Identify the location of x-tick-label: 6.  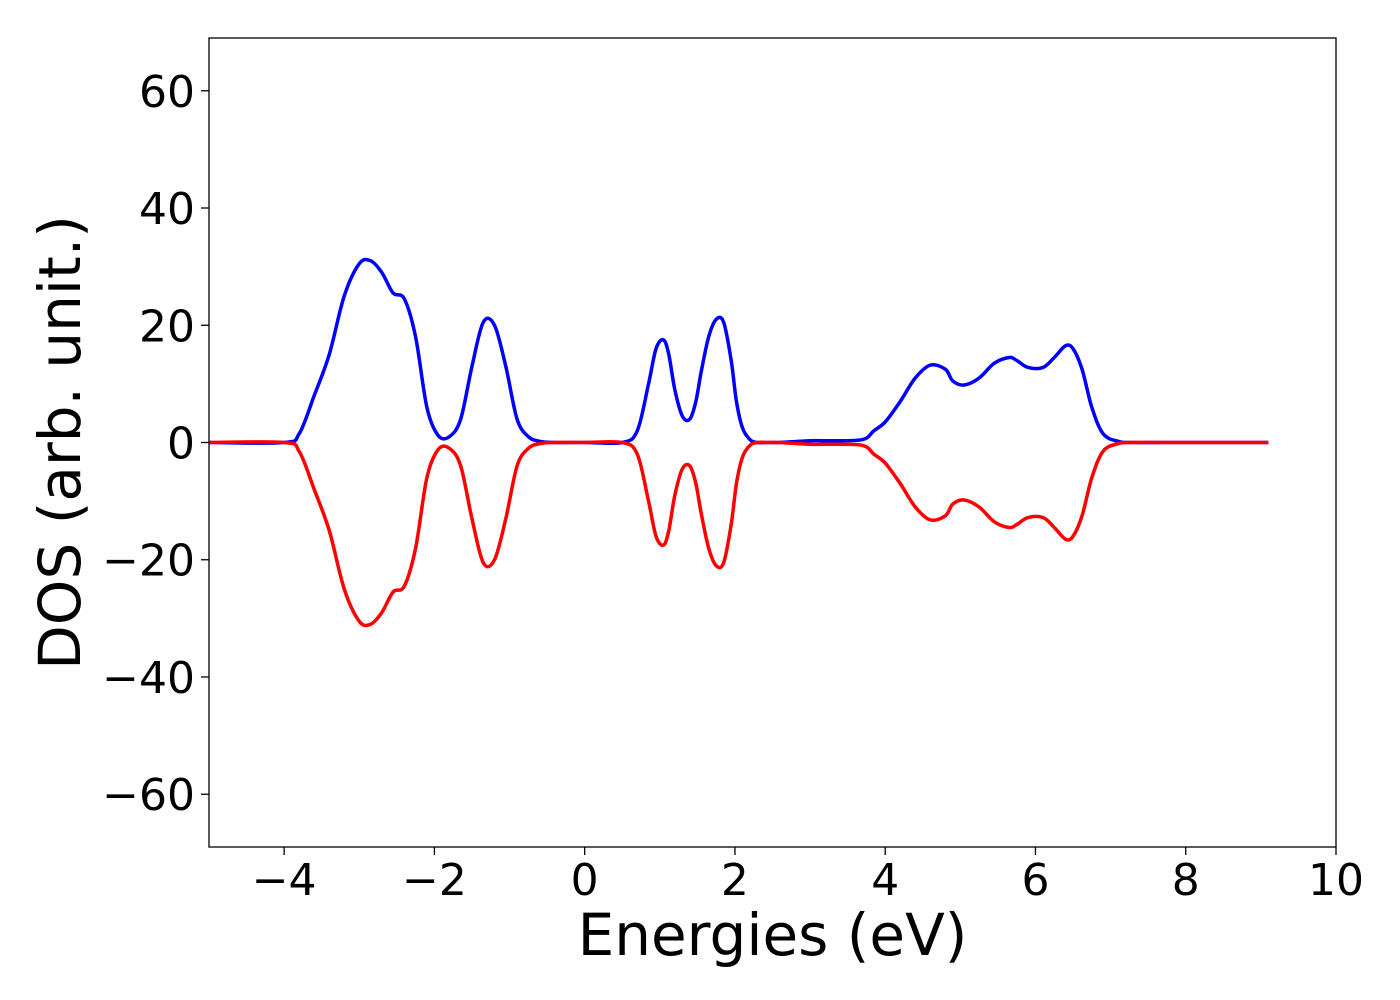
(1035, 880).